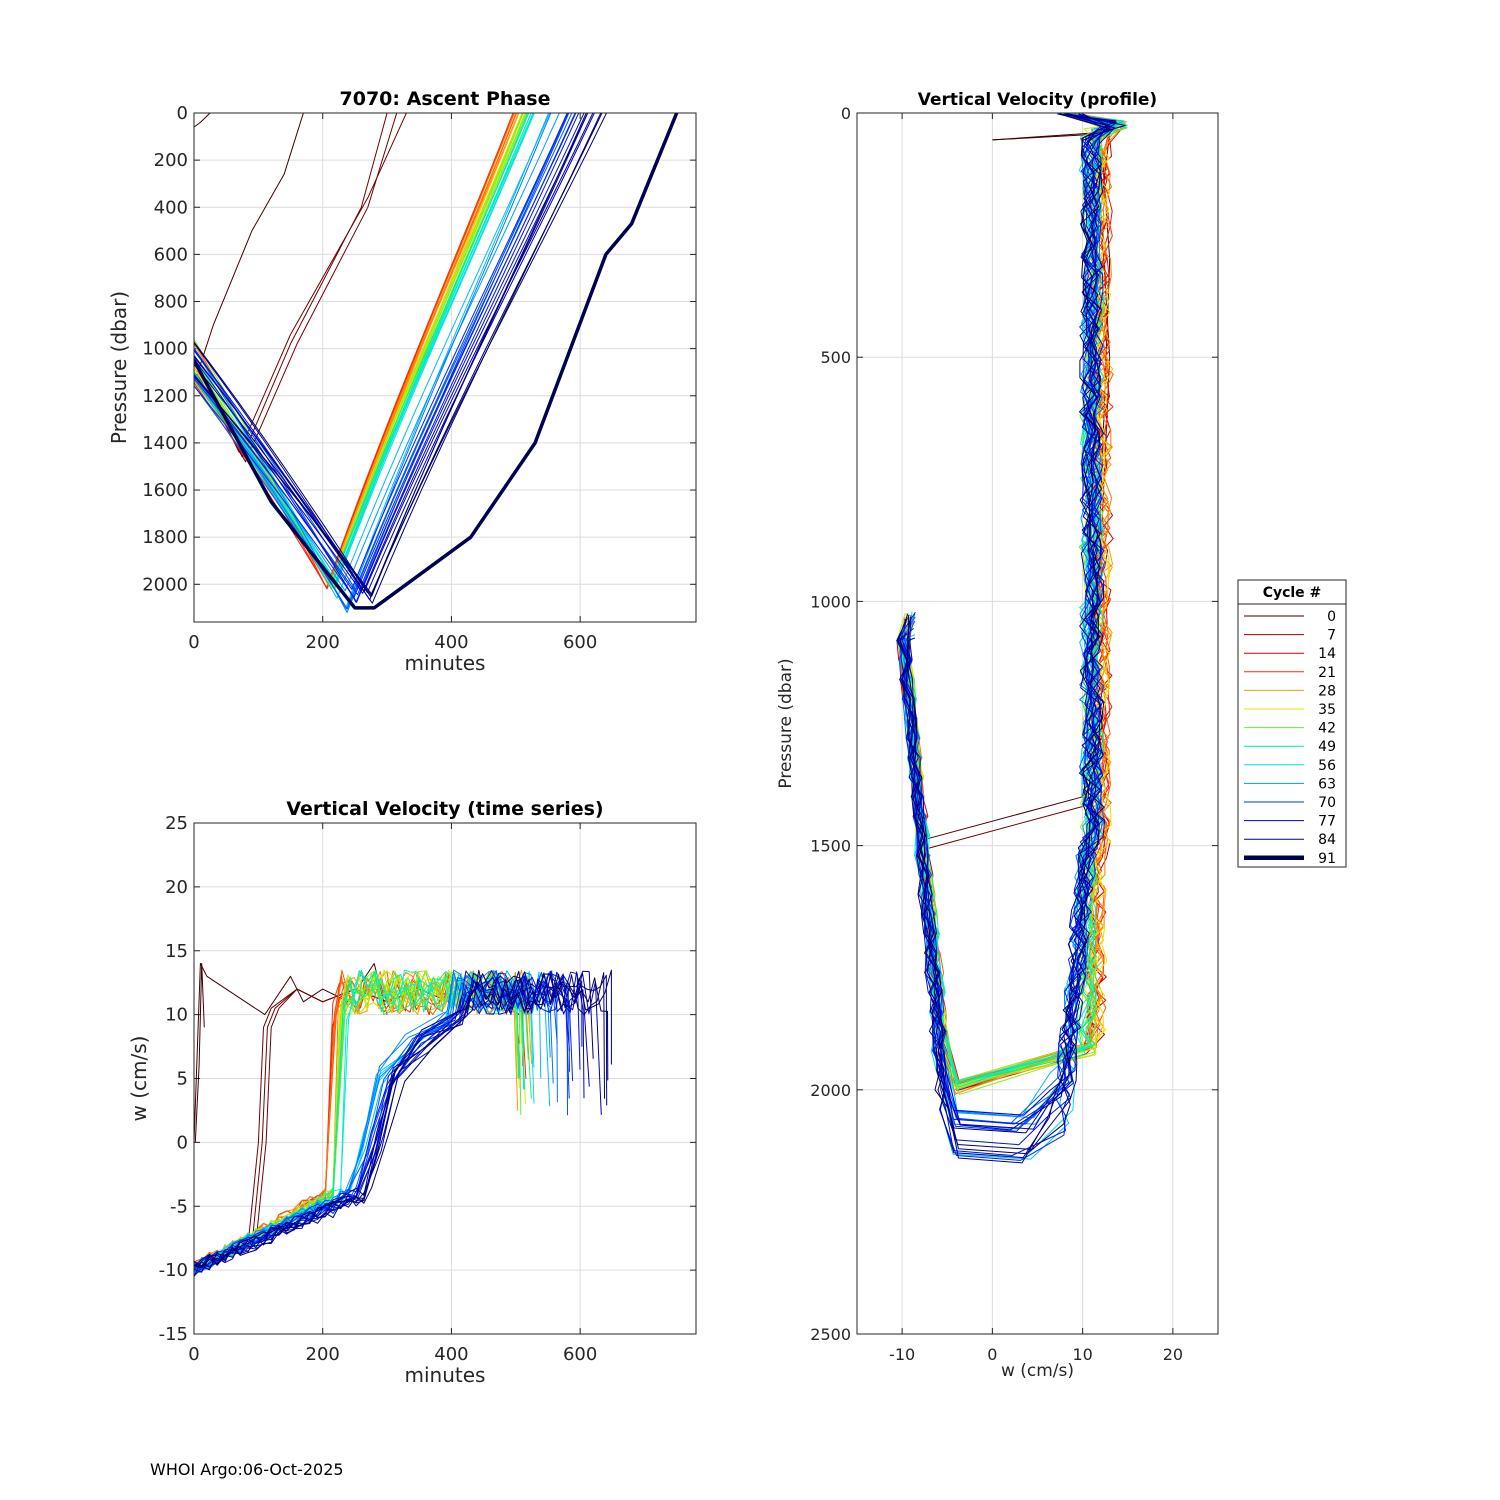  I want to click on legend-entry-label: 0, so click(1331, 617).